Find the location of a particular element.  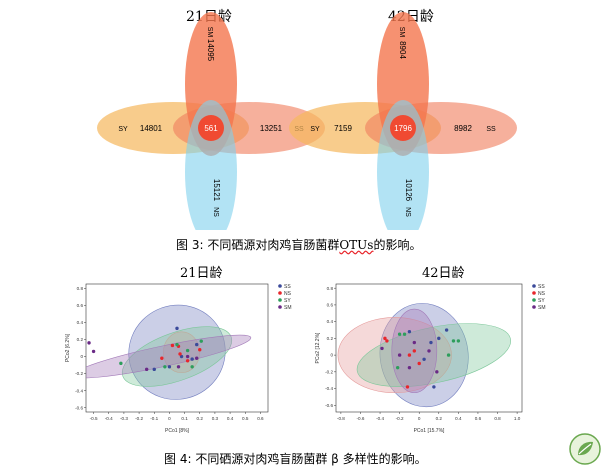

pcoa-ytick-label: 0.8 is located at coordinates (80, 288).